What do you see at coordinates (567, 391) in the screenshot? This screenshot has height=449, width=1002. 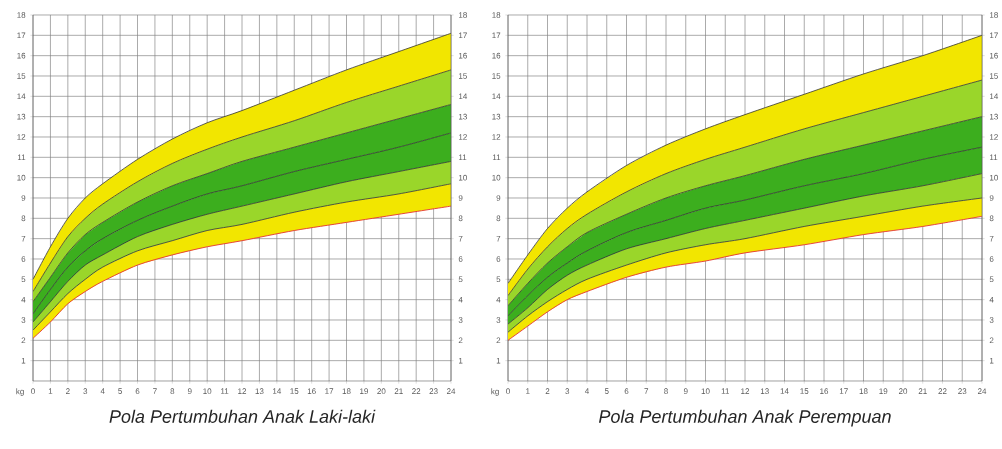 I see `x-tick-label: 3` at bounding box center [567, 391].